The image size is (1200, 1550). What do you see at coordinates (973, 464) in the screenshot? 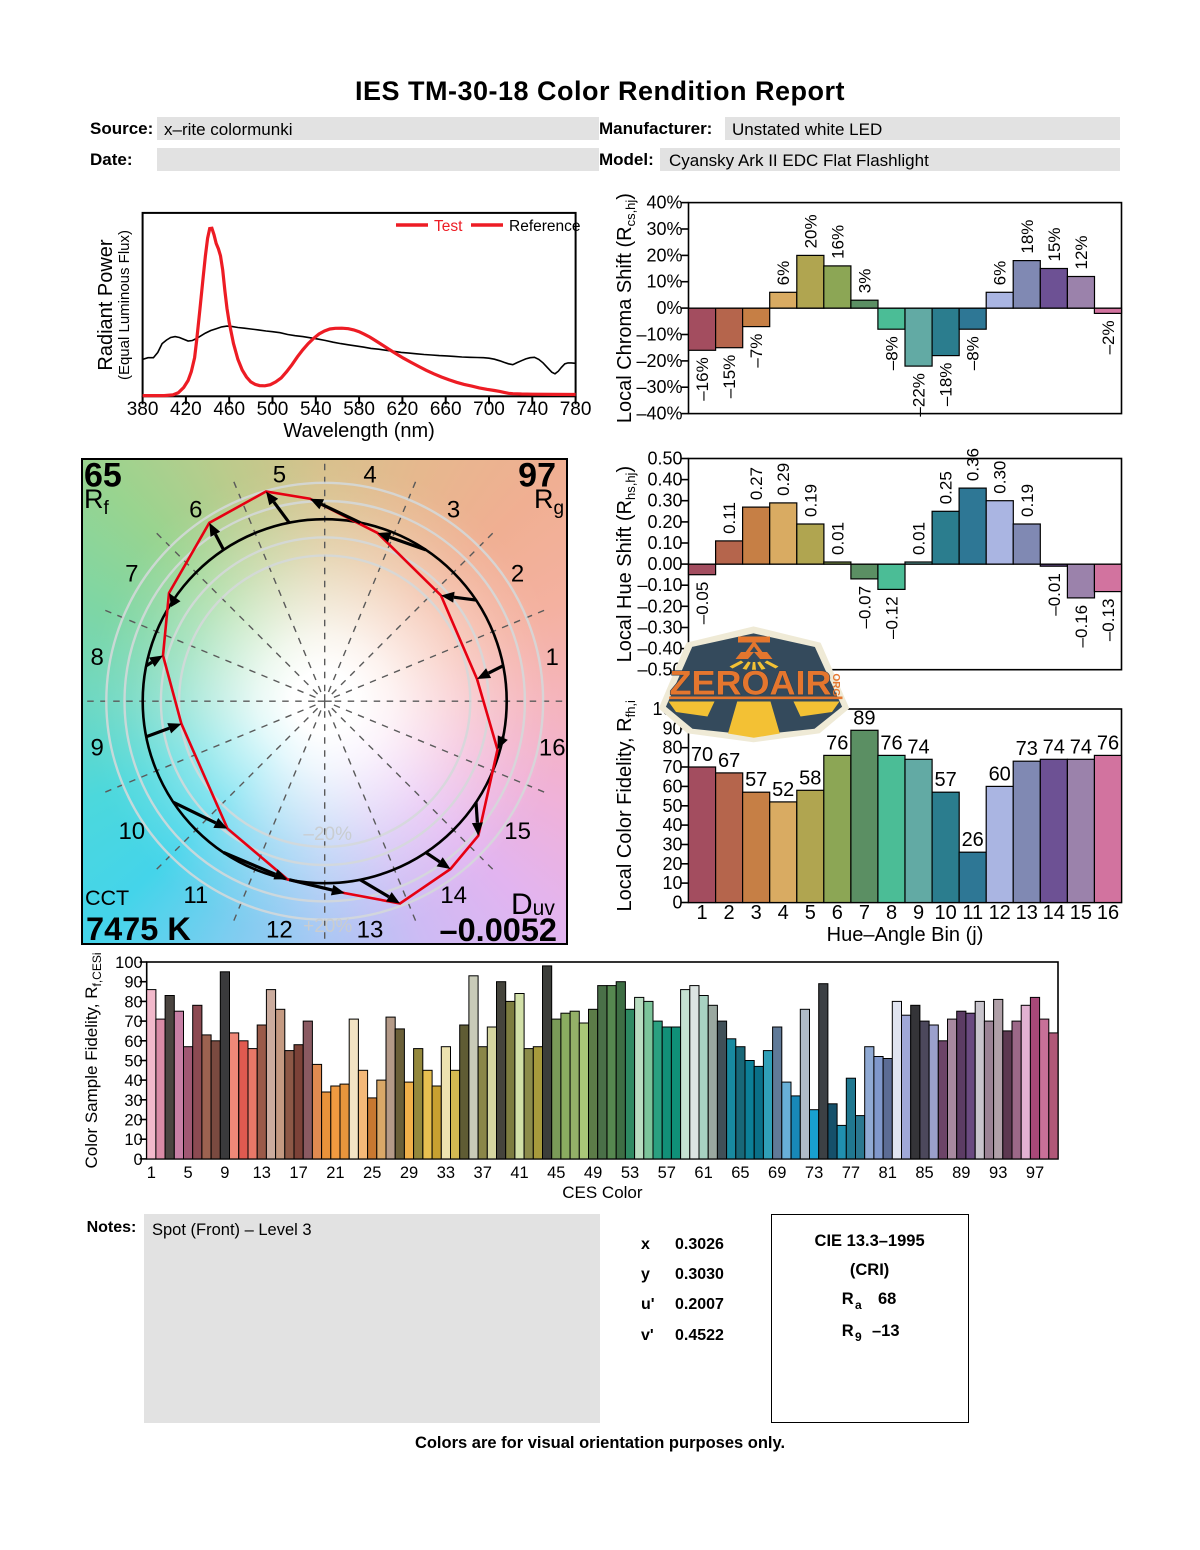
I see `svg-text: 0.36` at bounding box center [973, 464].